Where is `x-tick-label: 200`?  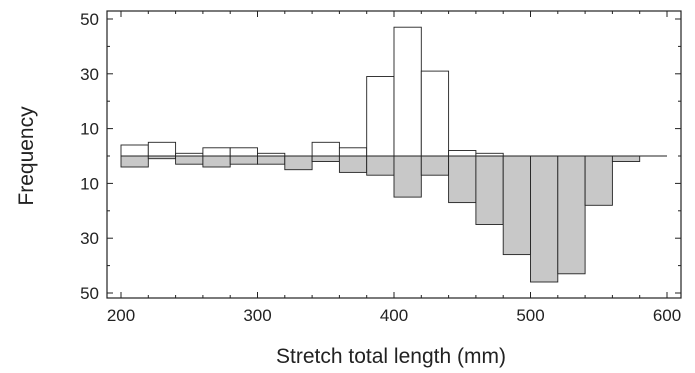
x-tick-label: 200 is located at coordinates (121, 315).